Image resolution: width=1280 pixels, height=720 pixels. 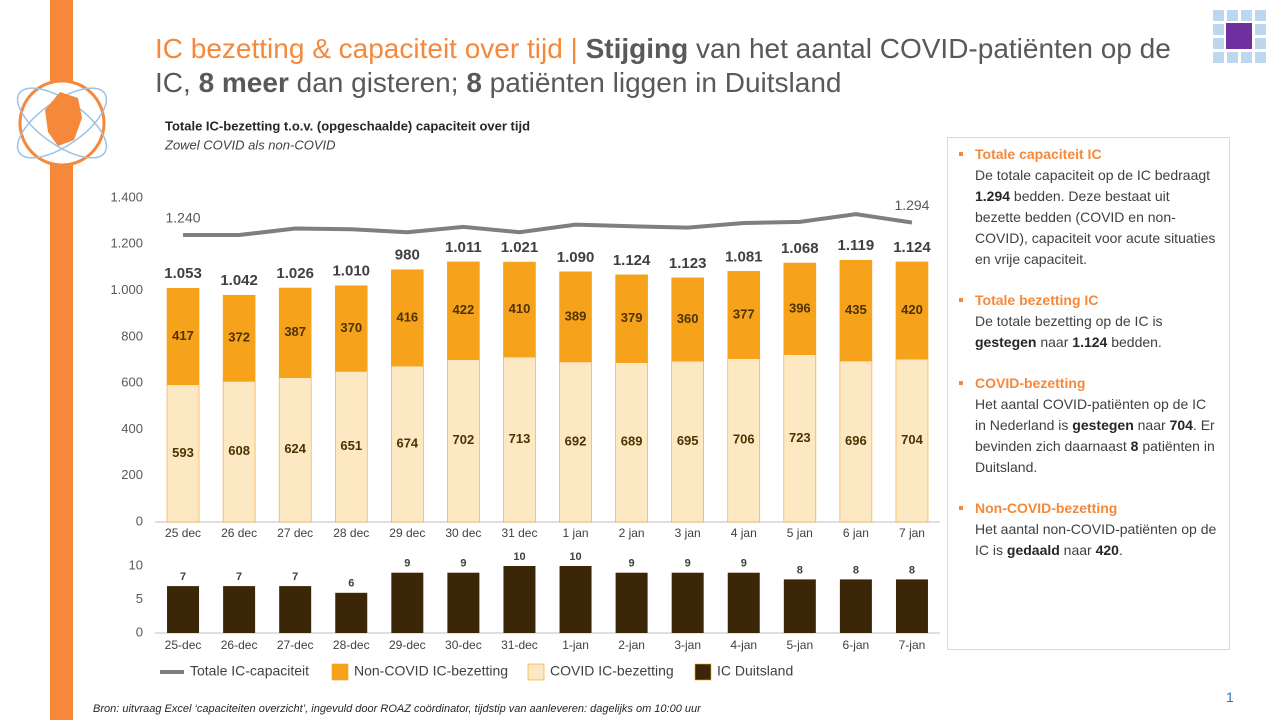 I want to click on panel-heading: Non-COVID-bezetting, so click(x=1089, y=508).